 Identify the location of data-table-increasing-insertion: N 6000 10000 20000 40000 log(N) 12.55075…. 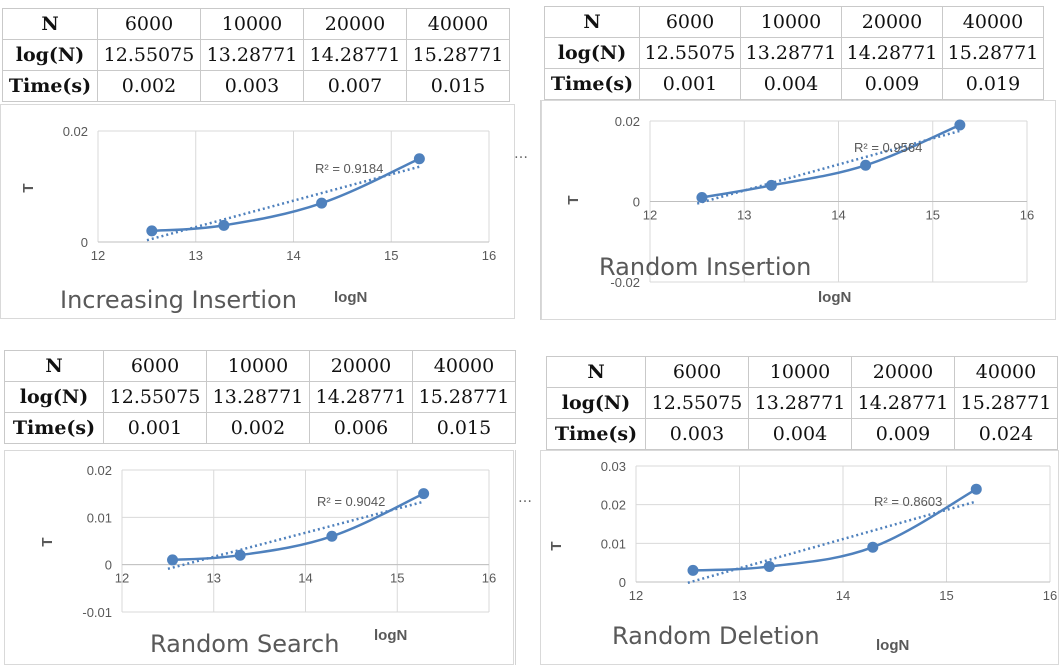
(256, 55).